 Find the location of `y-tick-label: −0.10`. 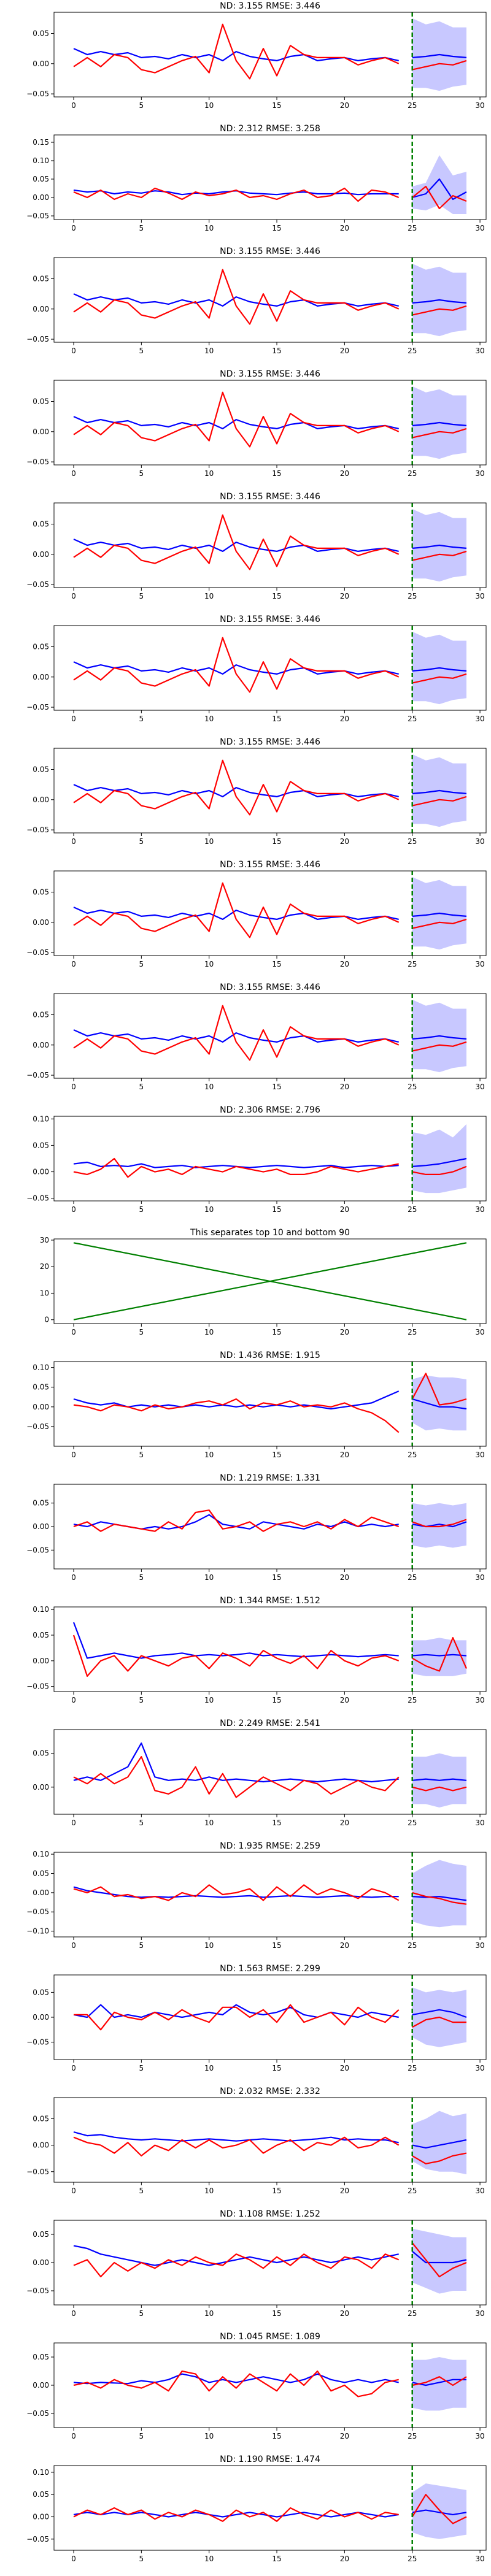

y-tick-label: −0.10 is located at coordinates (38, 1931).